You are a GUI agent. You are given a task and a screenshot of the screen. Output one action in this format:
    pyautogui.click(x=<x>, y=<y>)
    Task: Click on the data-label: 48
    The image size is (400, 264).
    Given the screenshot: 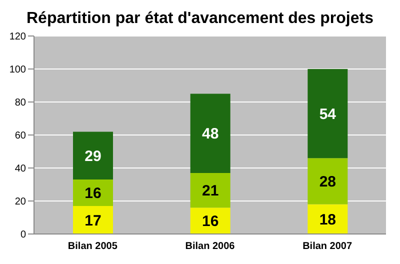 What is the action you would take?
    pyautogui.click(x=210, y=134)
    